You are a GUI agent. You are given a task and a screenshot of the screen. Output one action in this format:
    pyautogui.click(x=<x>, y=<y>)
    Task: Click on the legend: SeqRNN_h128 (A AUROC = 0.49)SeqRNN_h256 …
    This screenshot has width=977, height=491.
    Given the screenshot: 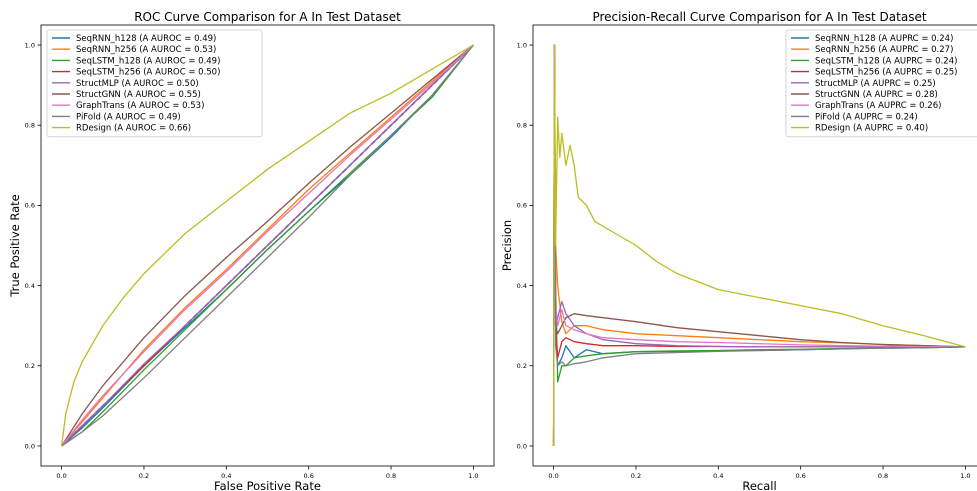 What is the action you would take?
    pyautogui.click(x=154, y=83)
    